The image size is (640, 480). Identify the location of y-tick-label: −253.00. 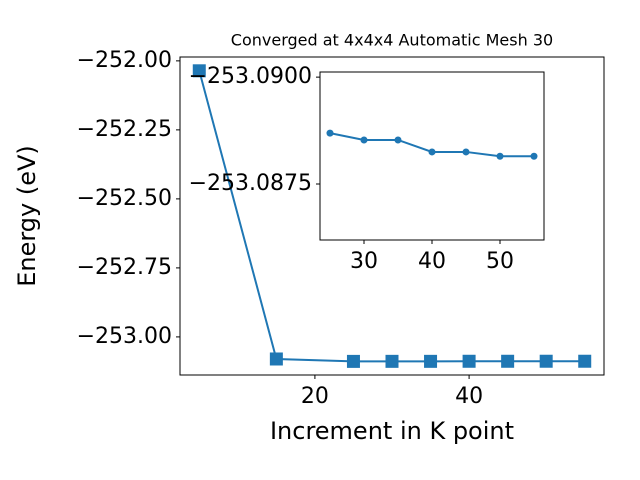
(124, 336).